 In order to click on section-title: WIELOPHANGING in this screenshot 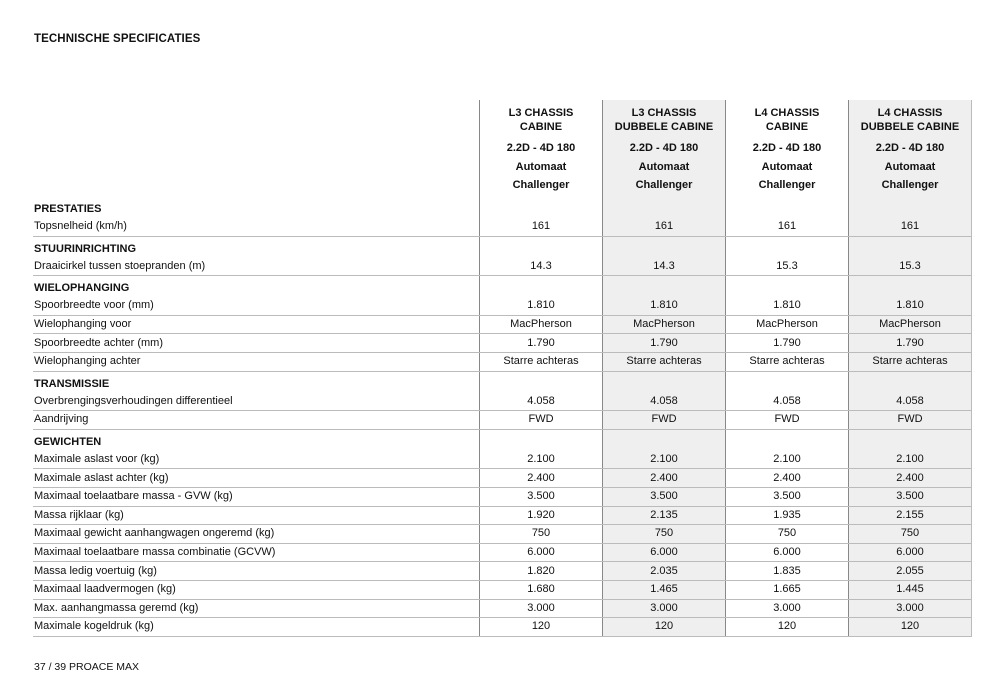, I will do `click(82, 288)`.